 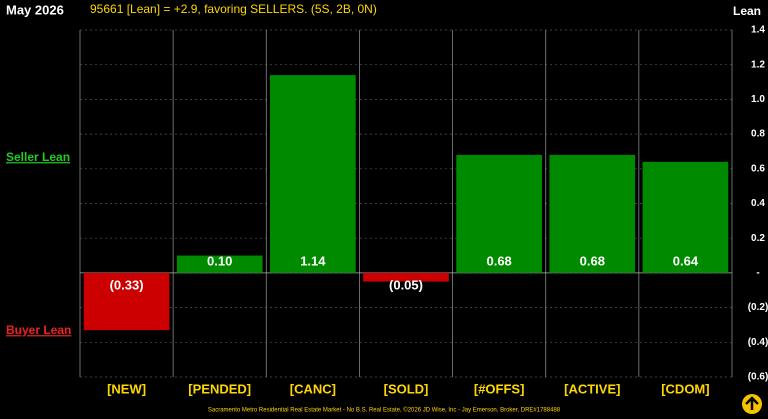 What do you see at coordinates (685, 388) in the screenshot?
I see `x-tick-label: [CDOM]` at bounding box center [685, 388].